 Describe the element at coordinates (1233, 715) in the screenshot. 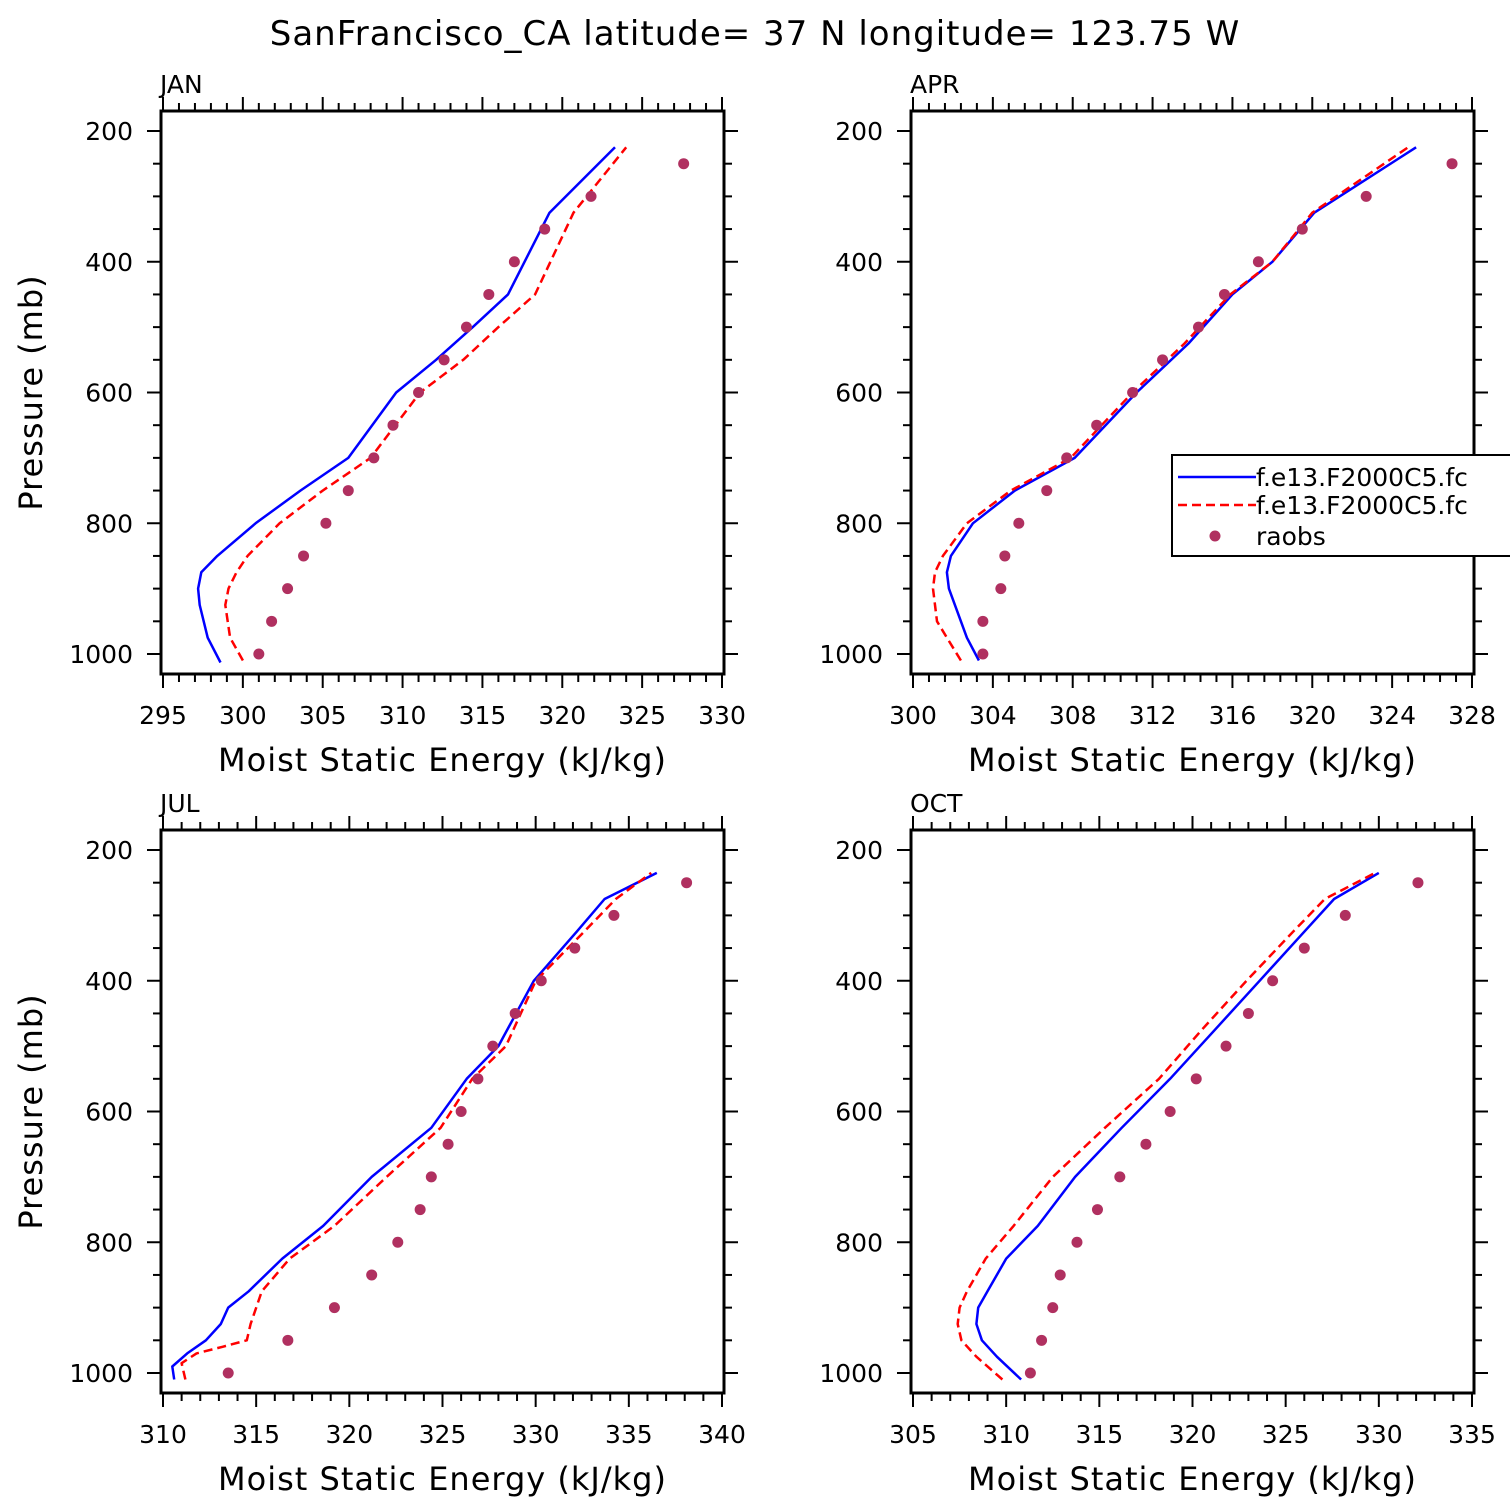

I see `x-tick-label: 316` at that location.